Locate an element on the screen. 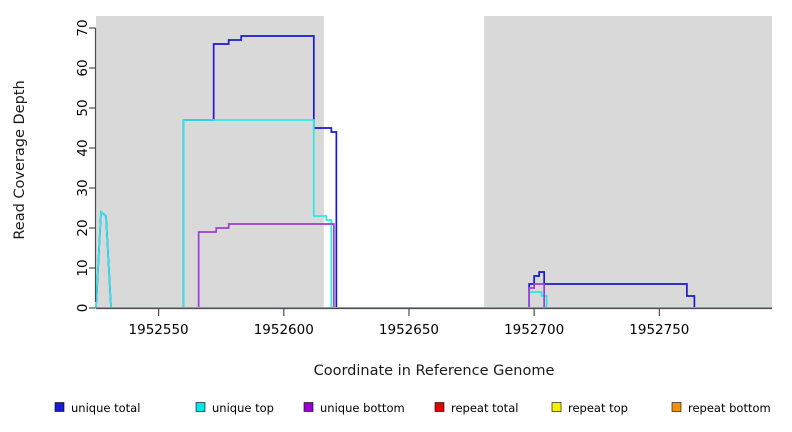 The image size is (792, 432). x-axis-title: Coordinate in Reference Genome is located at coordinates (434, 371).